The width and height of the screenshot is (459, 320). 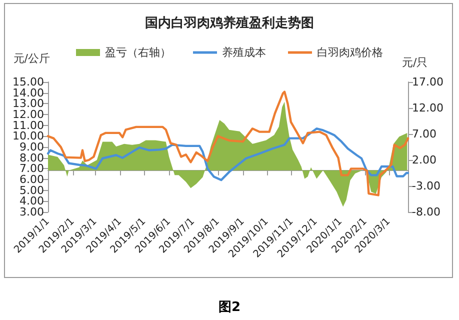 What do you see at coordinates (229, 307) in the screenshot?
I see `caption: 图2` at bounding box center [229, 307].